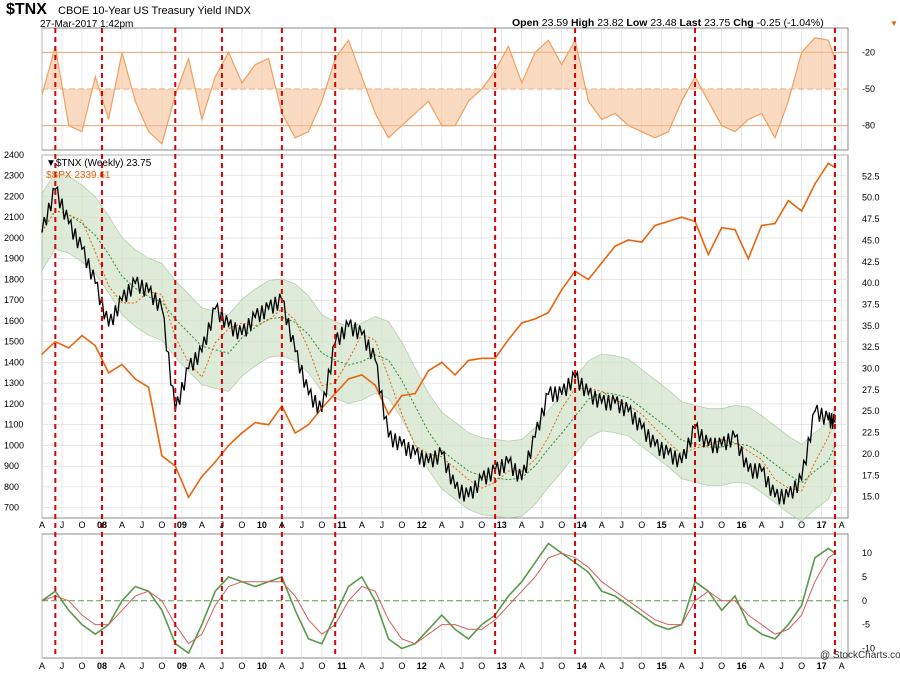 Image resolution: width=900 pixels, height=673 pixels. Describe the element at coordinates (11, 487) in the screenshot. I see `left-tick-label: 800` at that location.